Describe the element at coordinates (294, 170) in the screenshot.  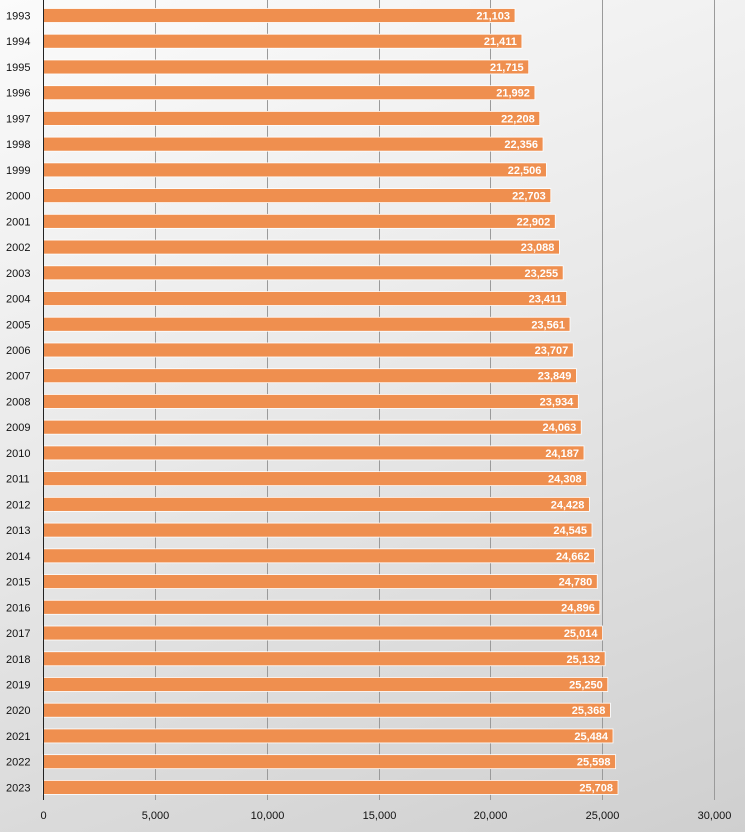
I see `bar-1999` at that location.